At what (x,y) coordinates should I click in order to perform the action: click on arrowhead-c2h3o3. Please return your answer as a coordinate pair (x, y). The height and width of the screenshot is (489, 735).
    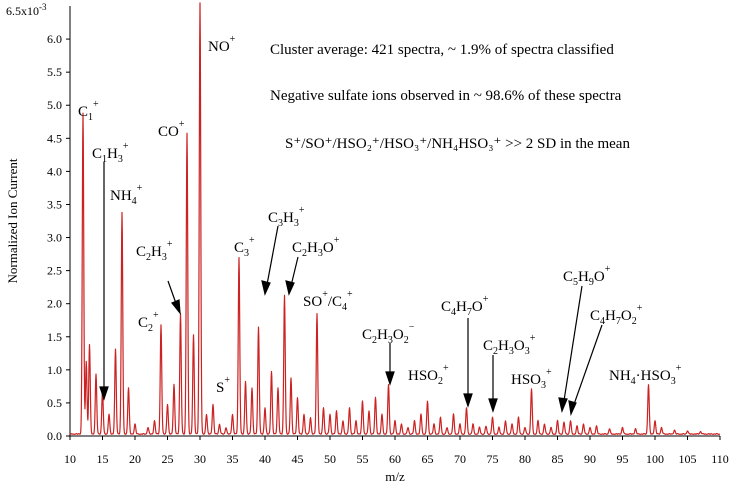
    Looking at the image, I should click on (493, 405).